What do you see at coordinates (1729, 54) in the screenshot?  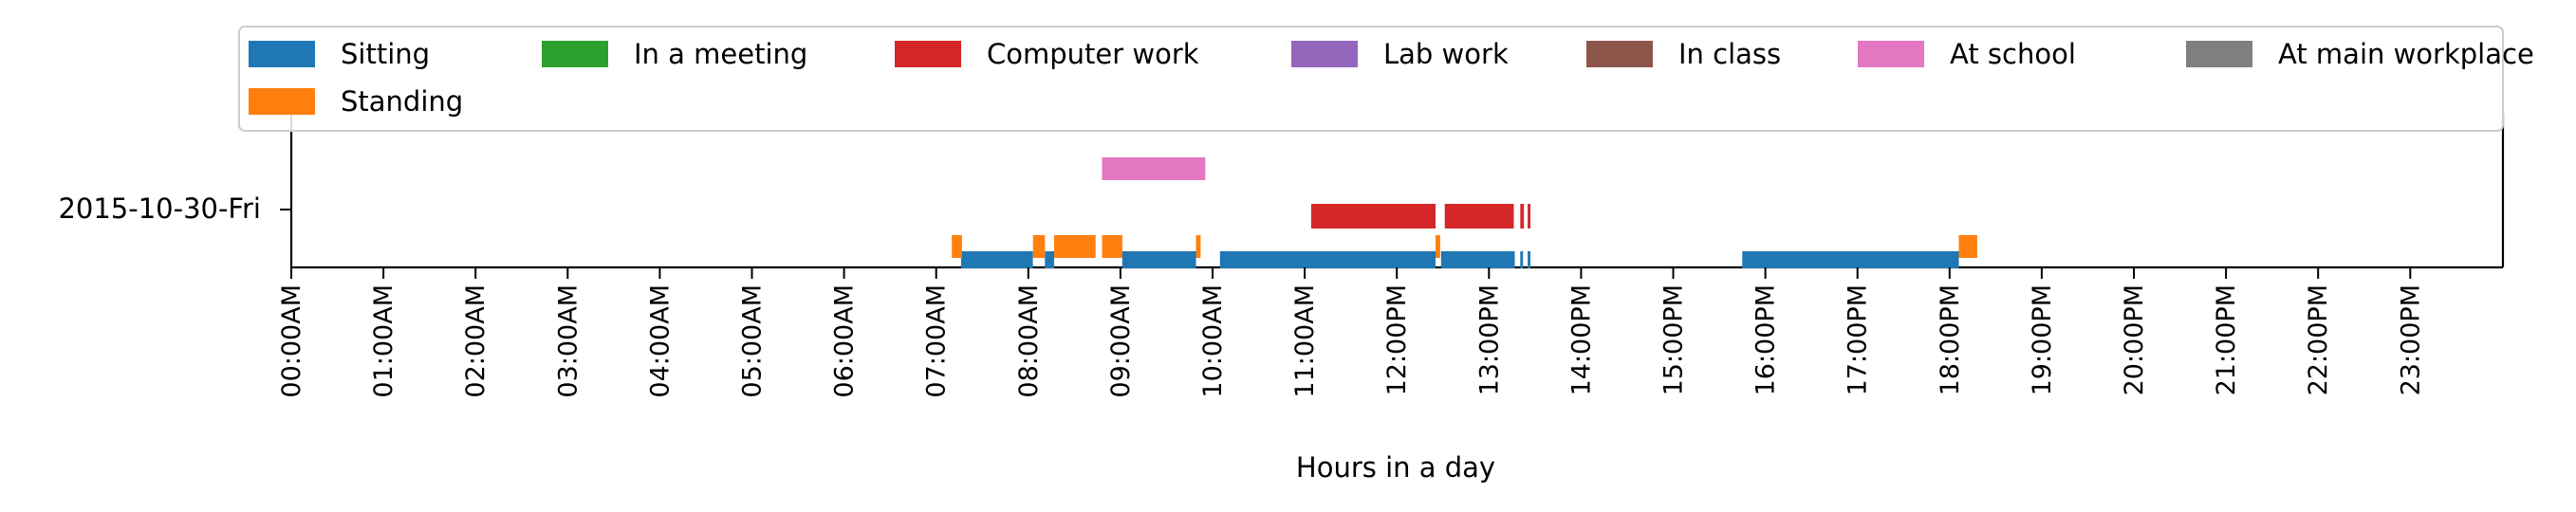 I see `legend-label: In class` at bounding box center [1729, 54].